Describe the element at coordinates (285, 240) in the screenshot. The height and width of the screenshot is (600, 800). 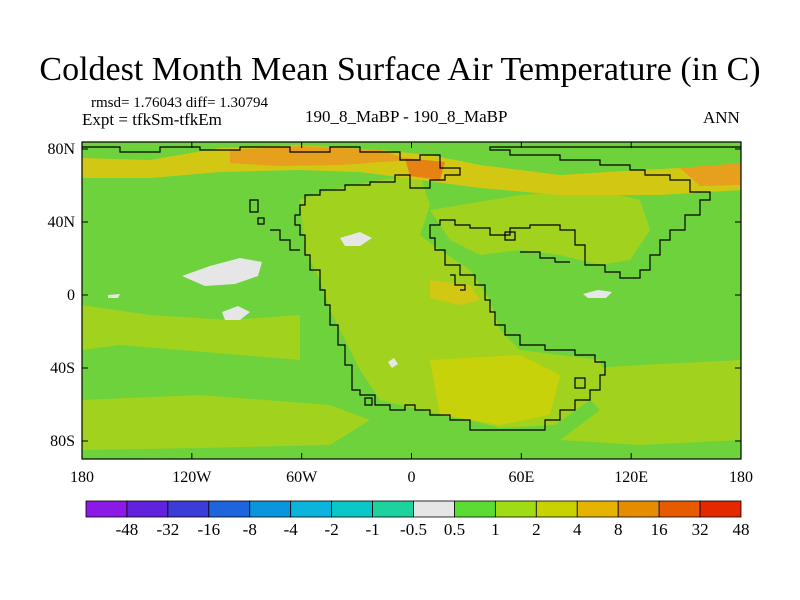
I see `coastline-africa-interior` at that location.